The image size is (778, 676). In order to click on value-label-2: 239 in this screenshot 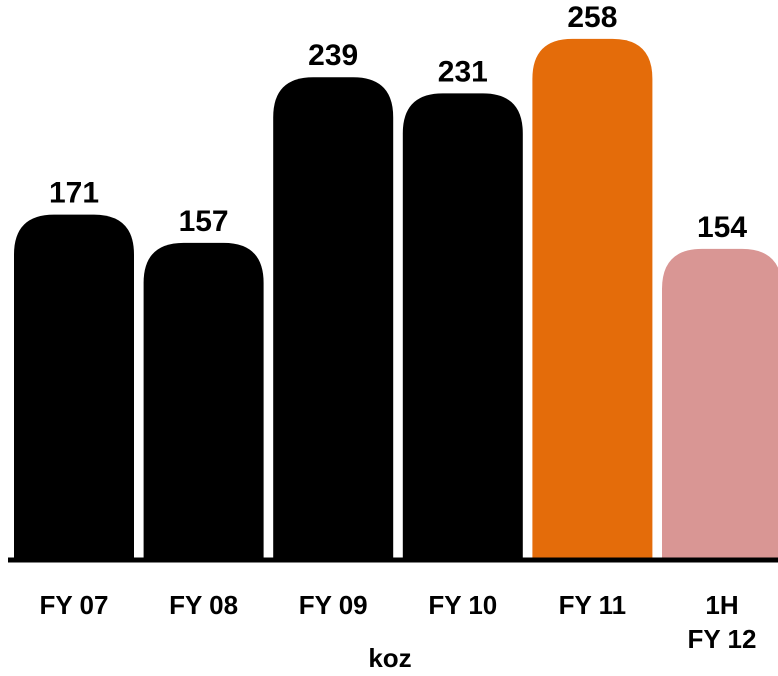, I will do `click(333, 55)`.